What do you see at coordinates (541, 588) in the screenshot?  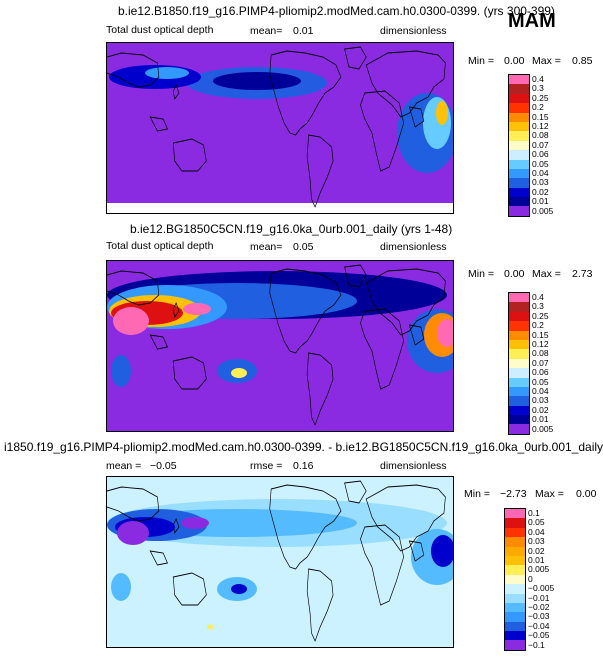 I see `colorbar-level-label: −0.005` at bounding box center [541, 588].